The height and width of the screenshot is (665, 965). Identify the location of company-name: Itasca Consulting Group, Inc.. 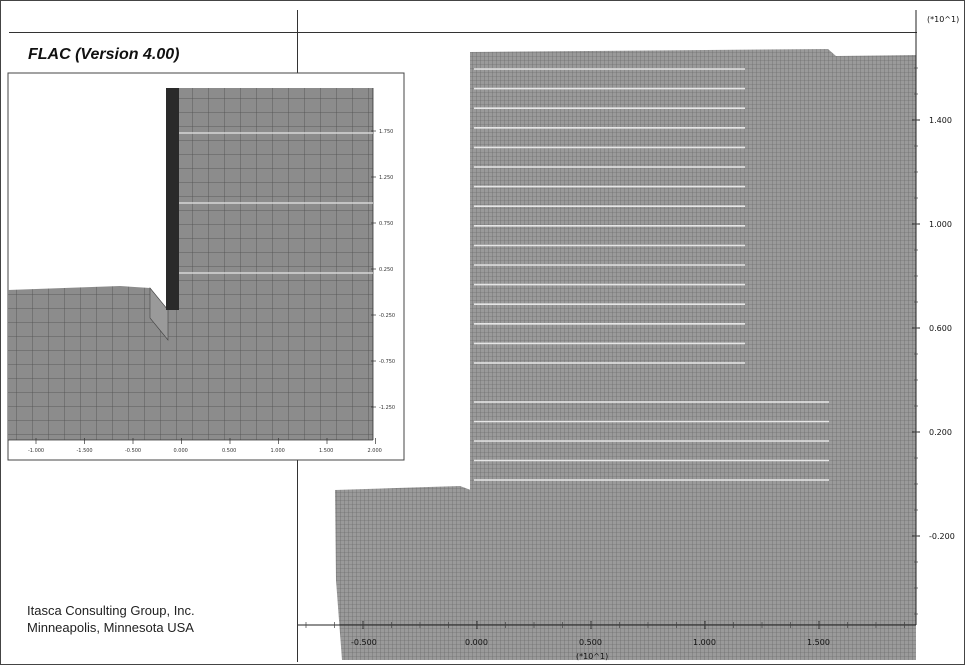
(111, 610).